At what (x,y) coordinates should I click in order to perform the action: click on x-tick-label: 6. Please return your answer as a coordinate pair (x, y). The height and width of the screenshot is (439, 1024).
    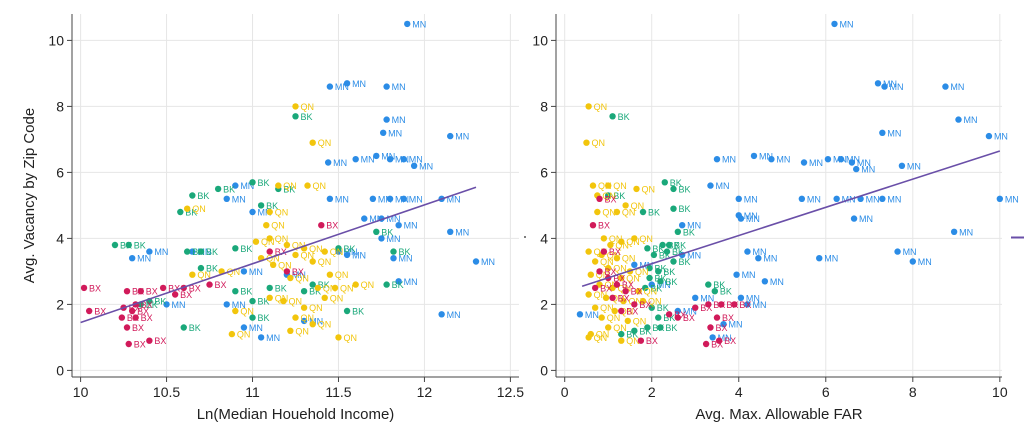
    Looking at the image, I should click on (826, 392).